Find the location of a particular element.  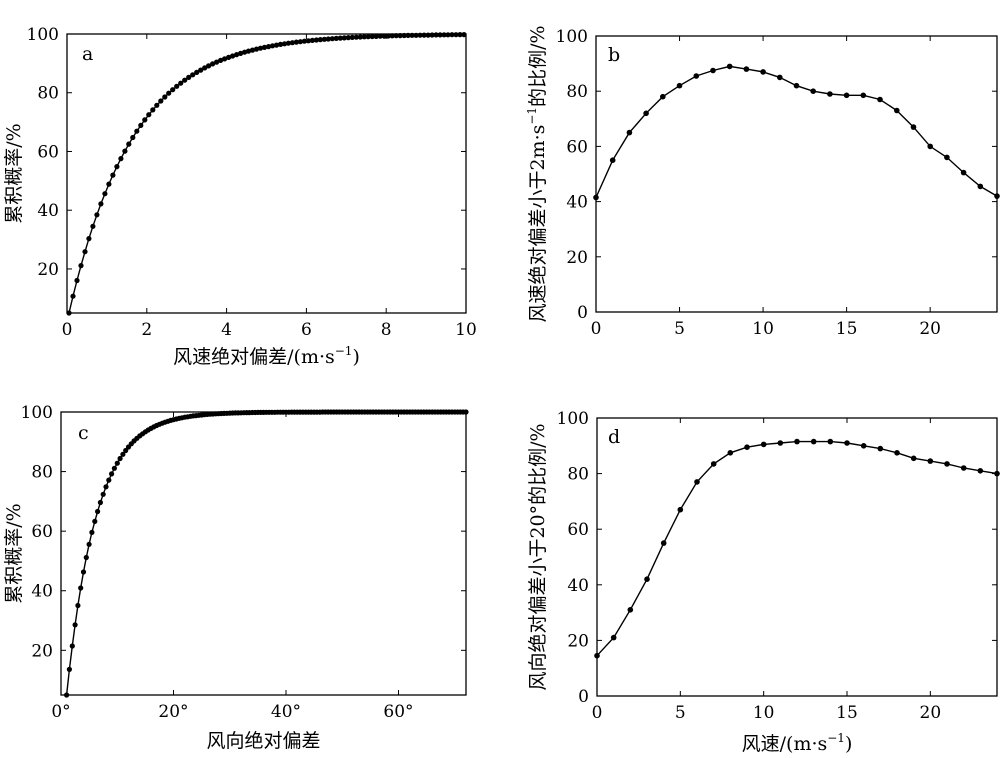

panel-c-y-axis-title: 累积概率/% is located at coordinates (14, 553).